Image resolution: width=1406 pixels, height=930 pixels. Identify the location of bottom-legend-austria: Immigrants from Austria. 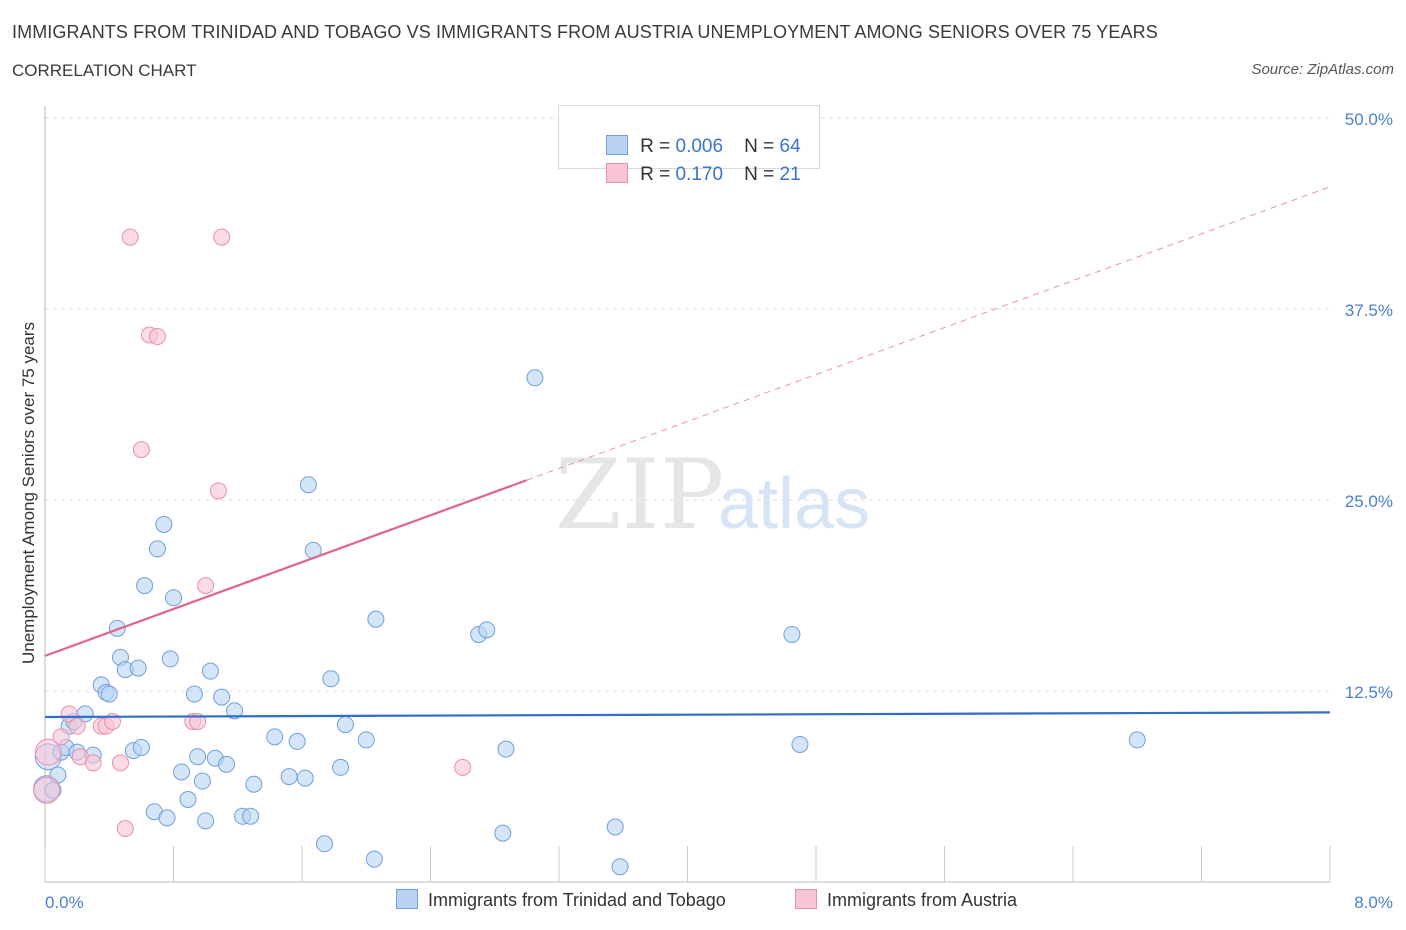
(906, 900).